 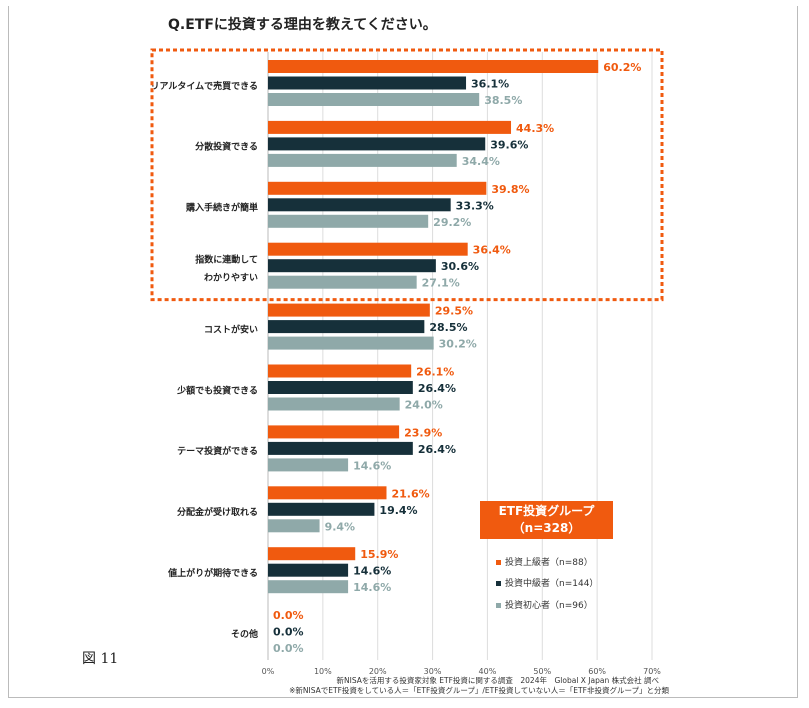 I want to click on data-label: 29.5%, so click(x=454, y=311).